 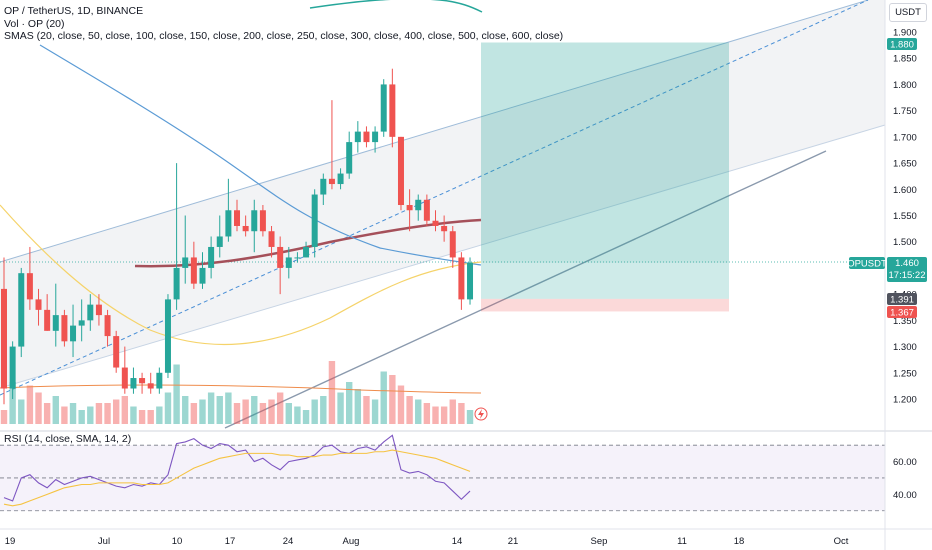 I want to click on legend-title: OP / TetherUS, 1D, BINANCE, so click(x=74, y=11).